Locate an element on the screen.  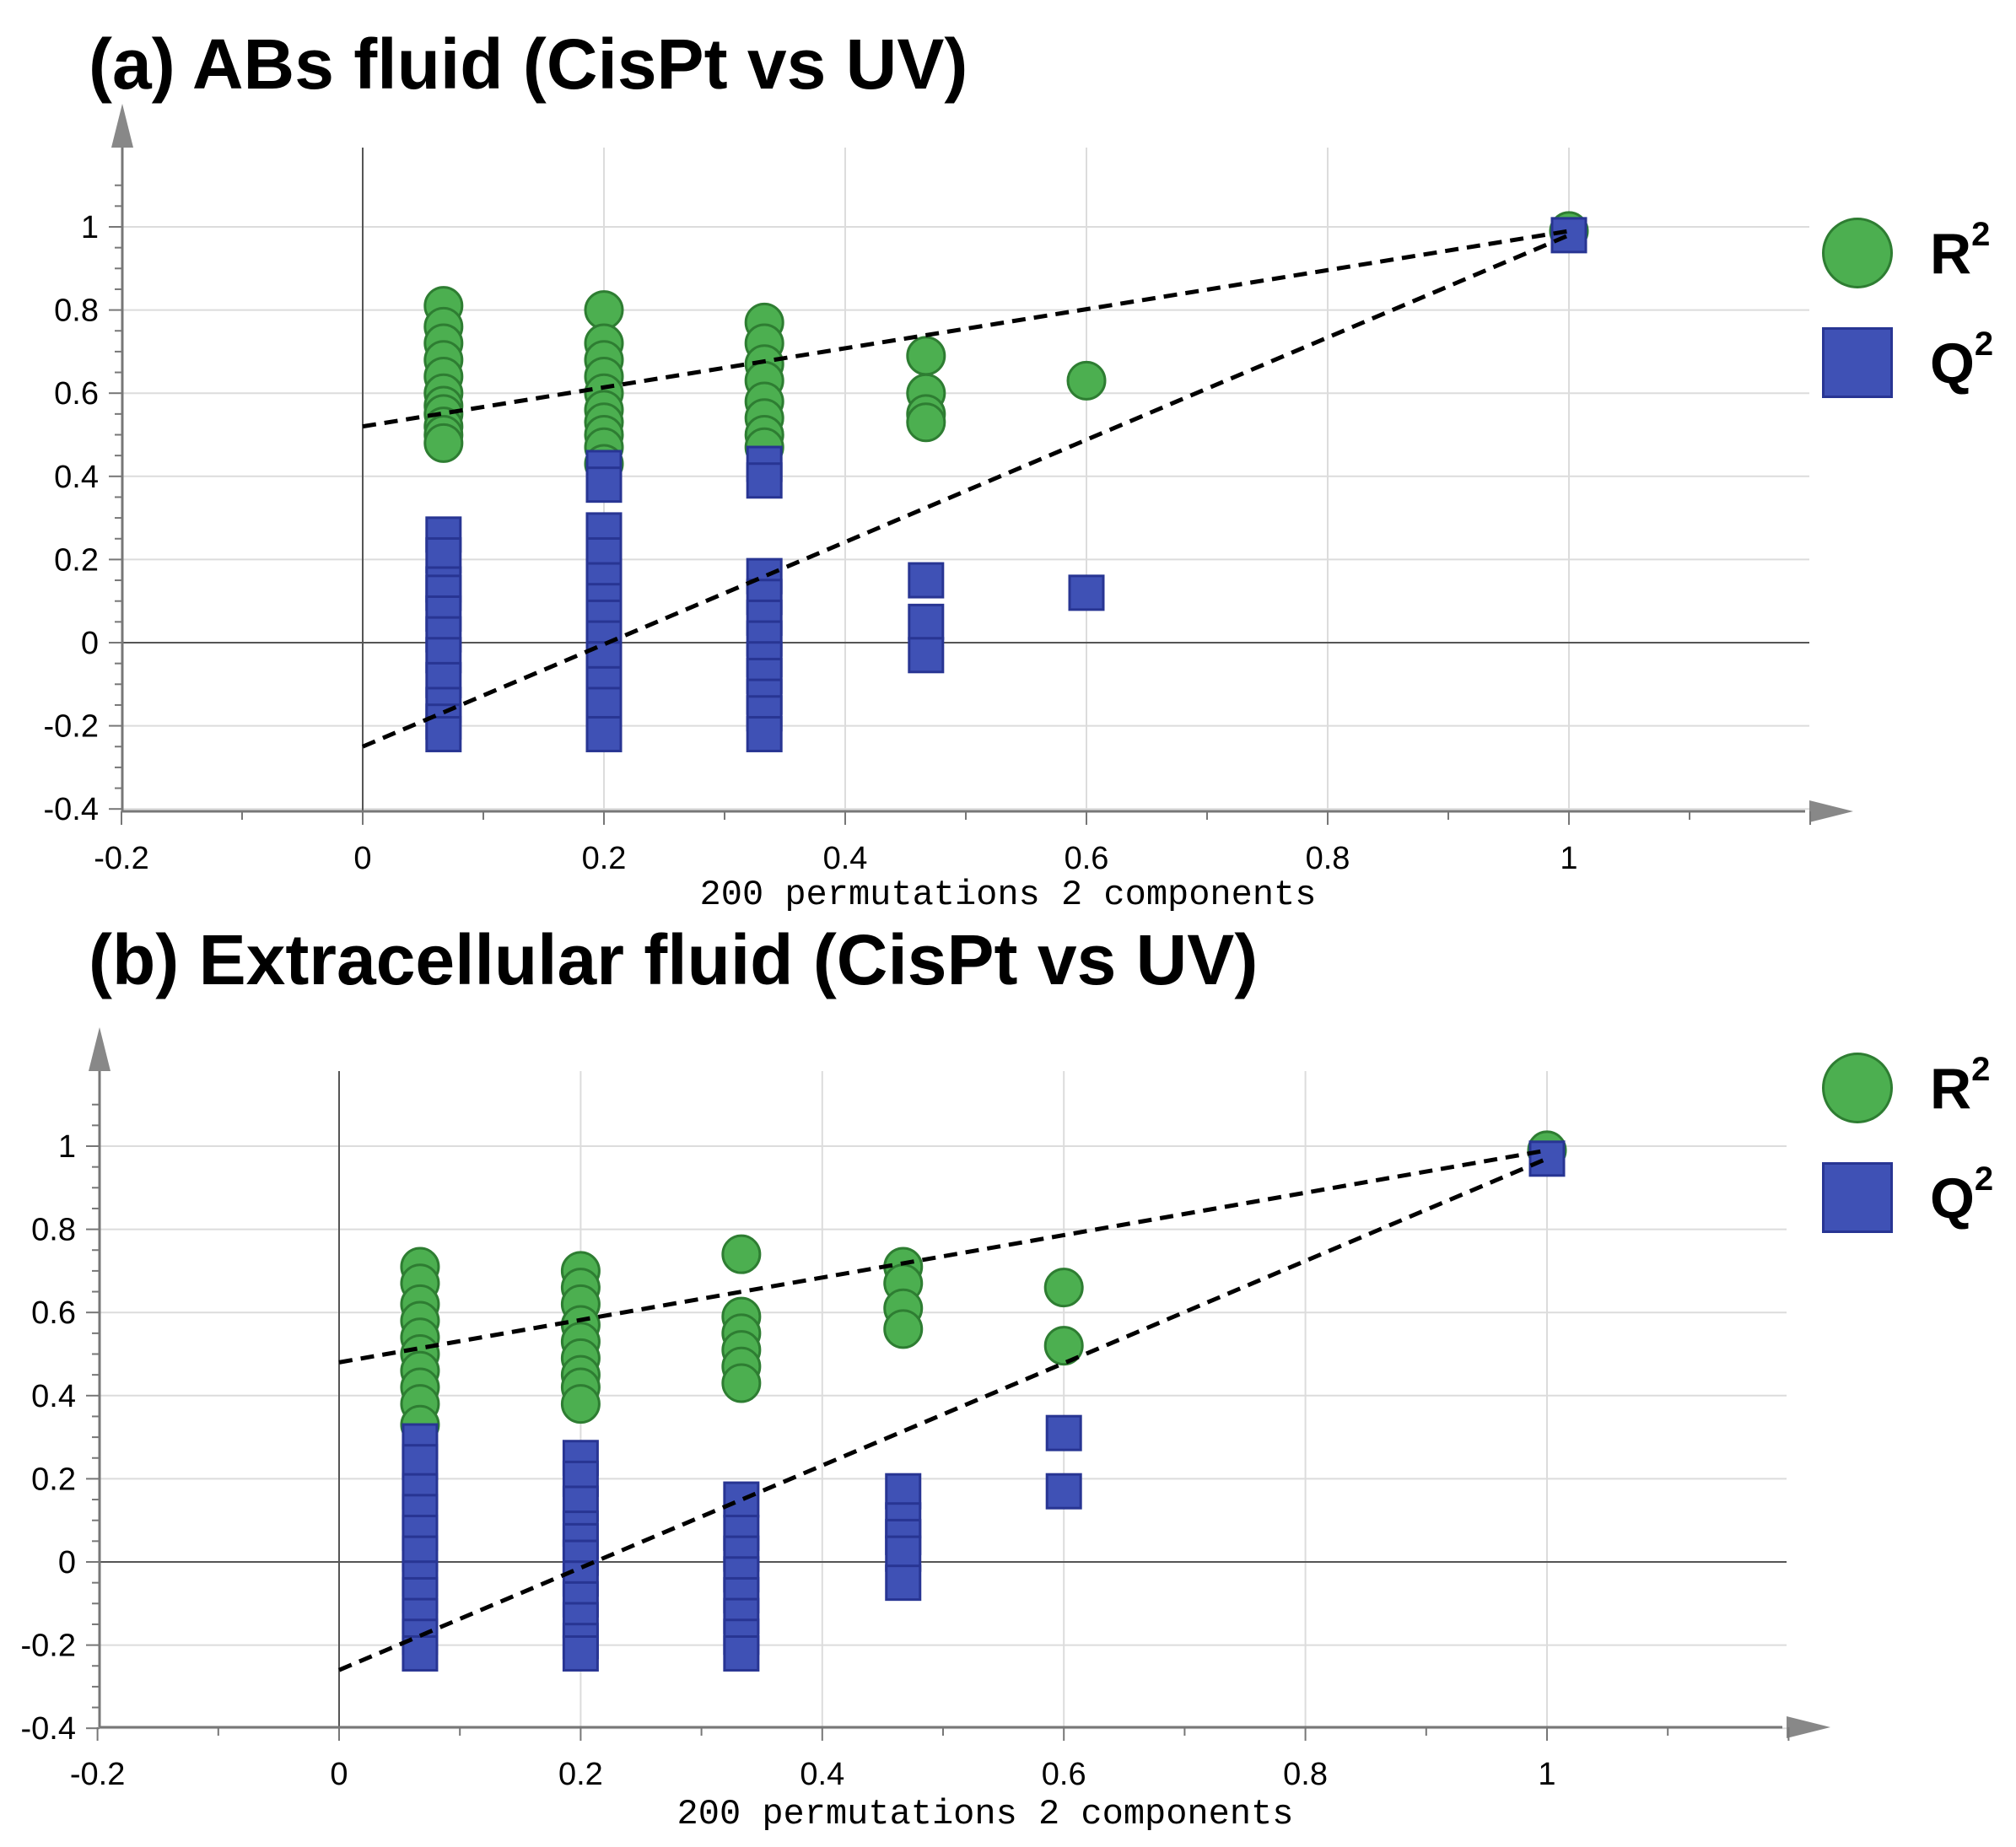
chart-title: (b) Extracellular fluid (CisPt vs UV) is located at coordinates (674, 960).